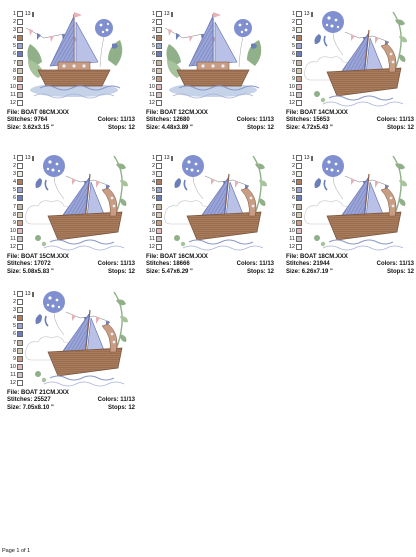 The height and width of the screenshot is (557, 416). I want to click on design-size: Size: 4.72x5.43 ", so click(309, 127).